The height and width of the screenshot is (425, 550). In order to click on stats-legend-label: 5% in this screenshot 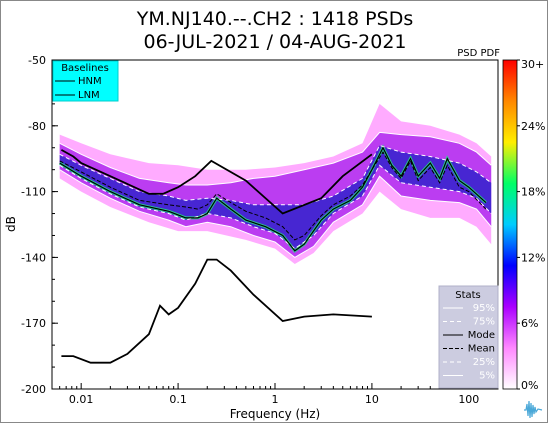, I will do `click(487, 376)`.